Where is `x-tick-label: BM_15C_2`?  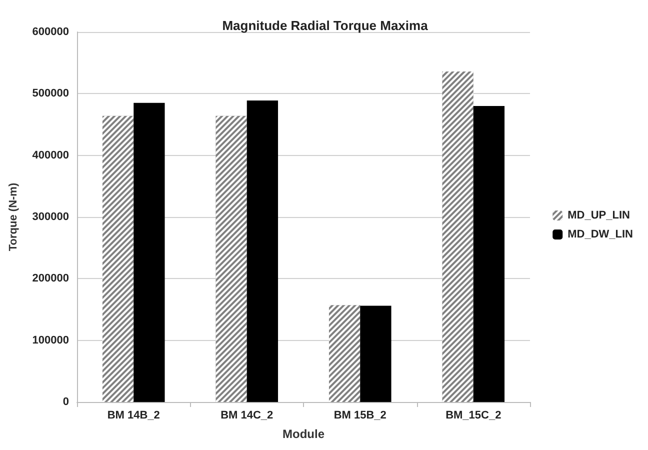 x-tick-label: BM_15C_2 is located at coordinates (474, 416).